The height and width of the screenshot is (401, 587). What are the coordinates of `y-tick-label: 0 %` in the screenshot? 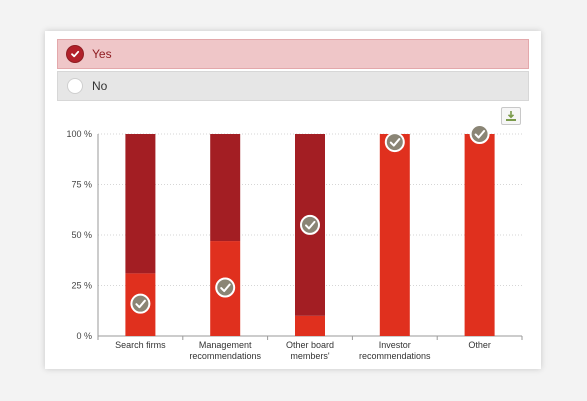 It's located at (84, 336).